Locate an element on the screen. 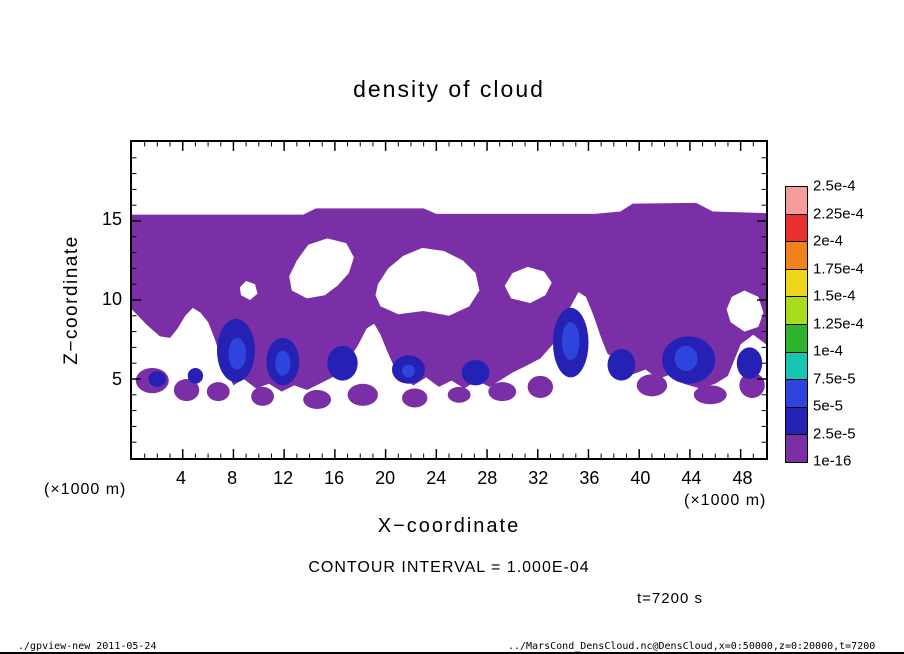  colorbar-label: 2.5e-5 is located at coordinates (834, 433).